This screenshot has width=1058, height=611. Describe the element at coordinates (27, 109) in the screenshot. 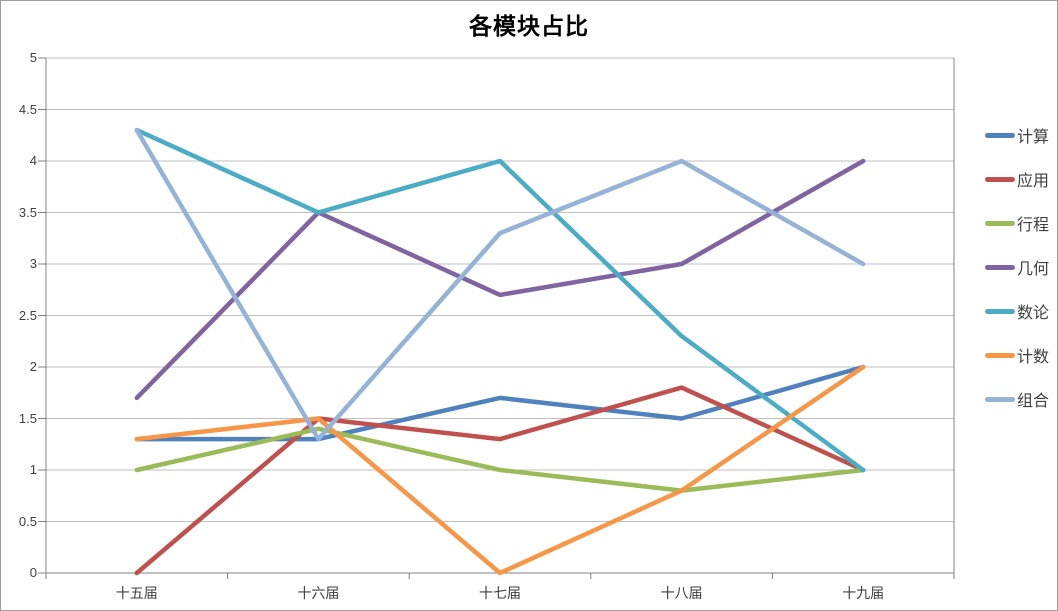

I see `y-tick-label: 4.5` at that location.